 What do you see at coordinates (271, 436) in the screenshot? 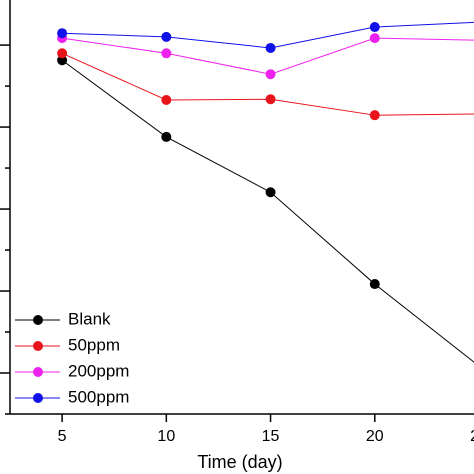
I see `x-tick-label: 15` at bounding box center [271, 436].